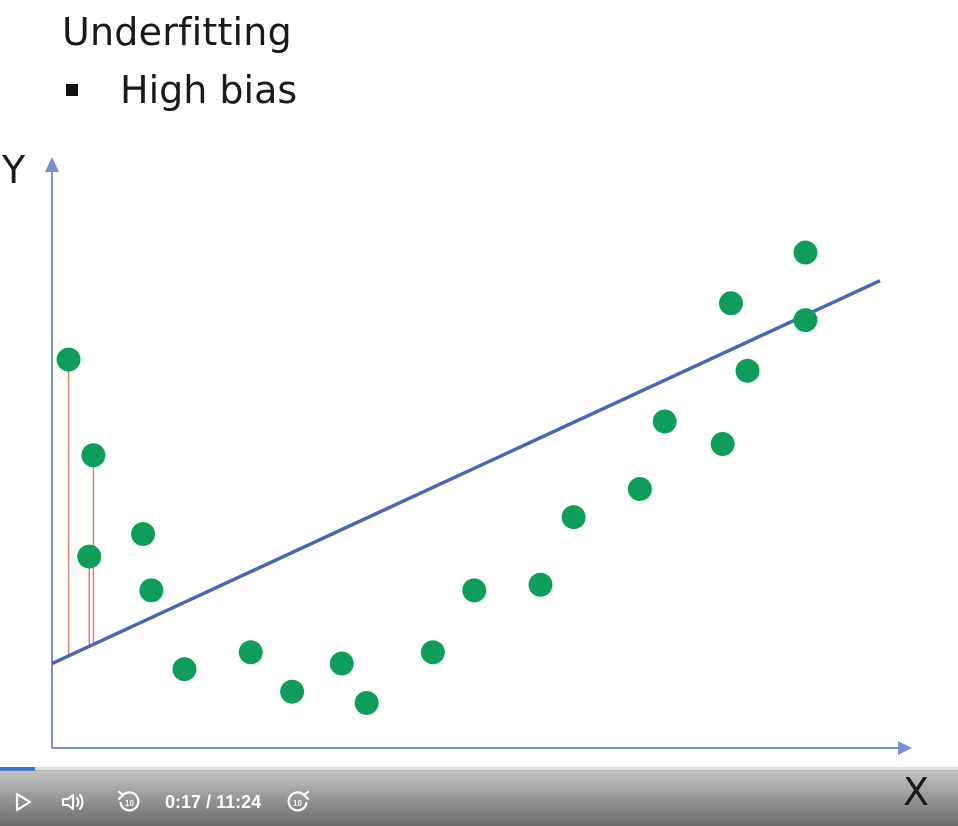  Describe the element at coordinates (13, 170) in the screenshot. I see `y-axis-label: Y` at that location.